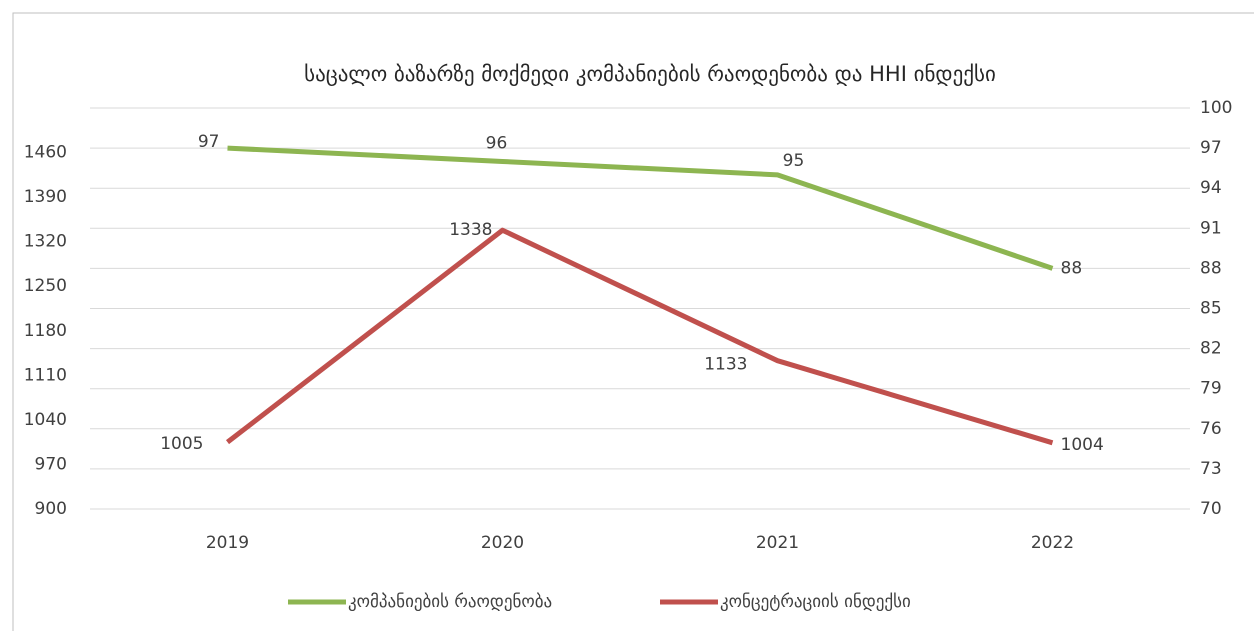 The height and width of the screenshot is (631, 1254). I want to click on y2-tick-label: 76, so click(1211, 429).